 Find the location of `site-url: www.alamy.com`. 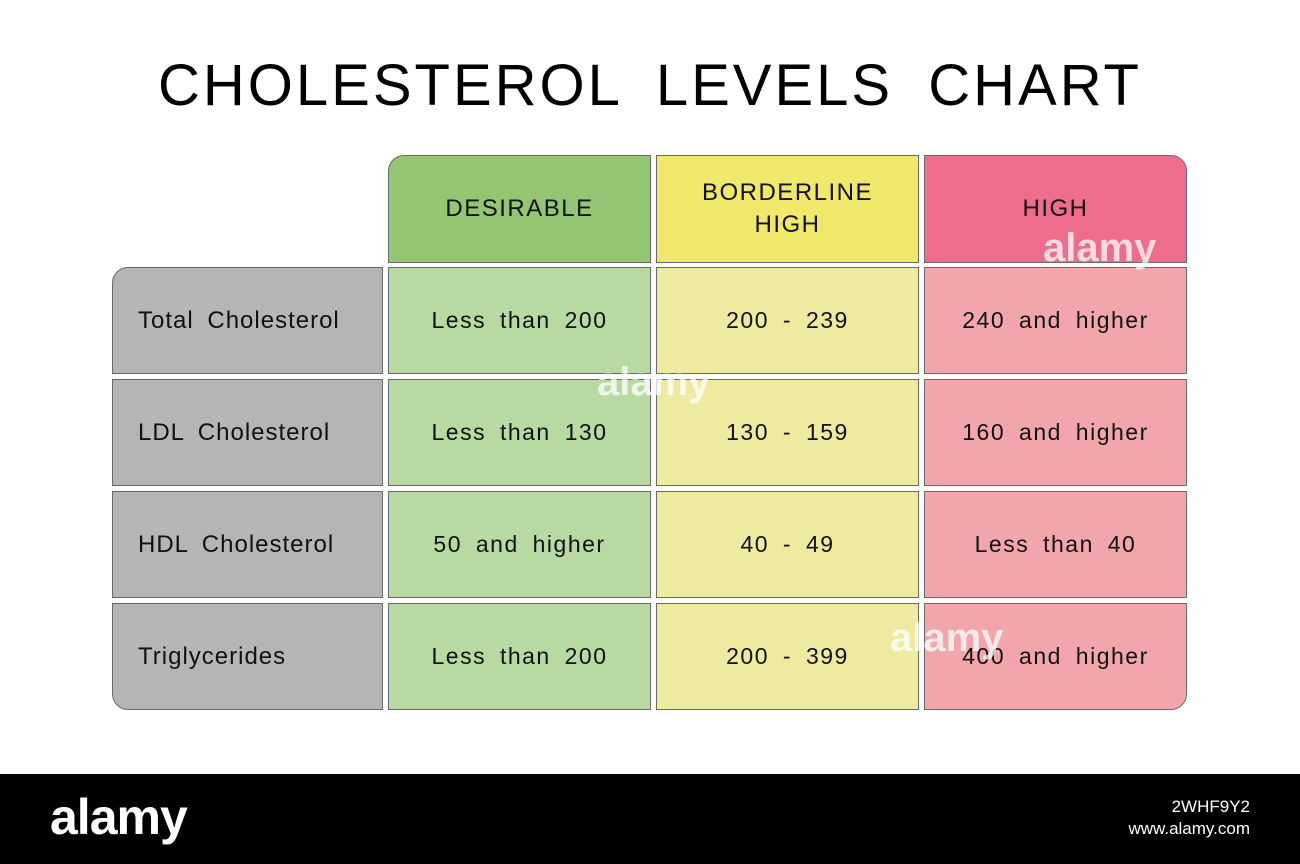

site-url: www.alamy.com is located at coordinates (1189, 828).